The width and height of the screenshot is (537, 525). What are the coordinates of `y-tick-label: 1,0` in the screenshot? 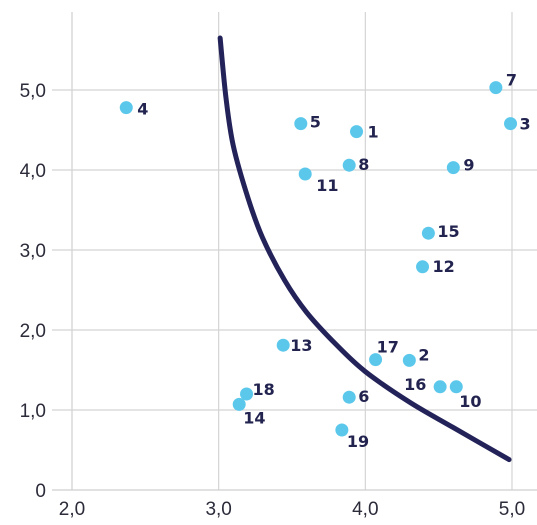 It's located at (33, 411).